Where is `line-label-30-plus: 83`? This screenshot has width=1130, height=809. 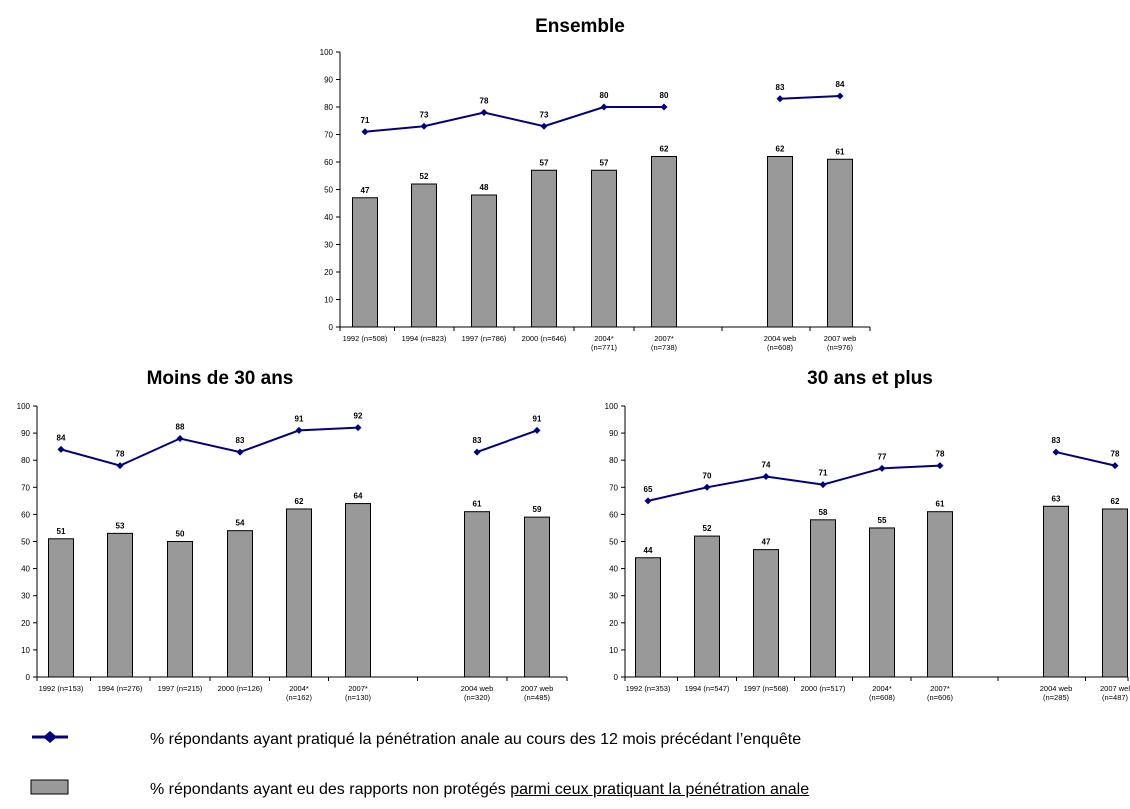 line-label-30-plus: 83 is located at coordinates (1056, 440).